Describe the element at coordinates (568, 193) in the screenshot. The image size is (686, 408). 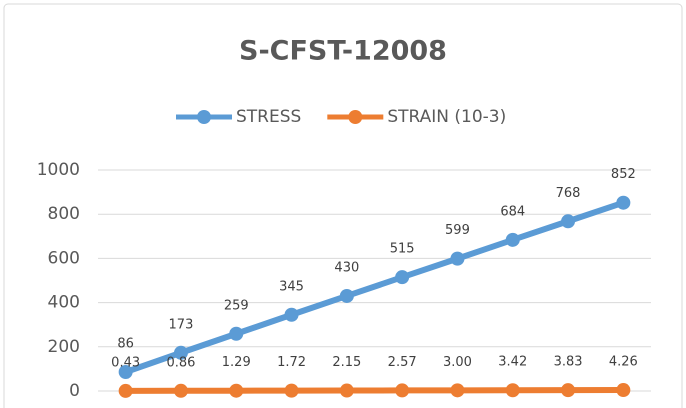
I see `data-label: 768` at that location.